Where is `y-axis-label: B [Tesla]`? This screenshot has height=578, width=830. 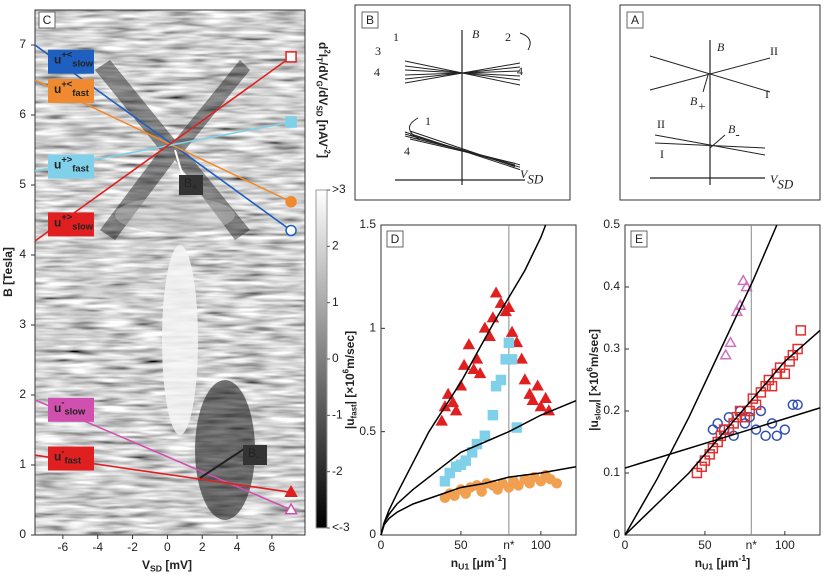
y-axis-label: B [Tesla] is located at coordinates (8, 272).